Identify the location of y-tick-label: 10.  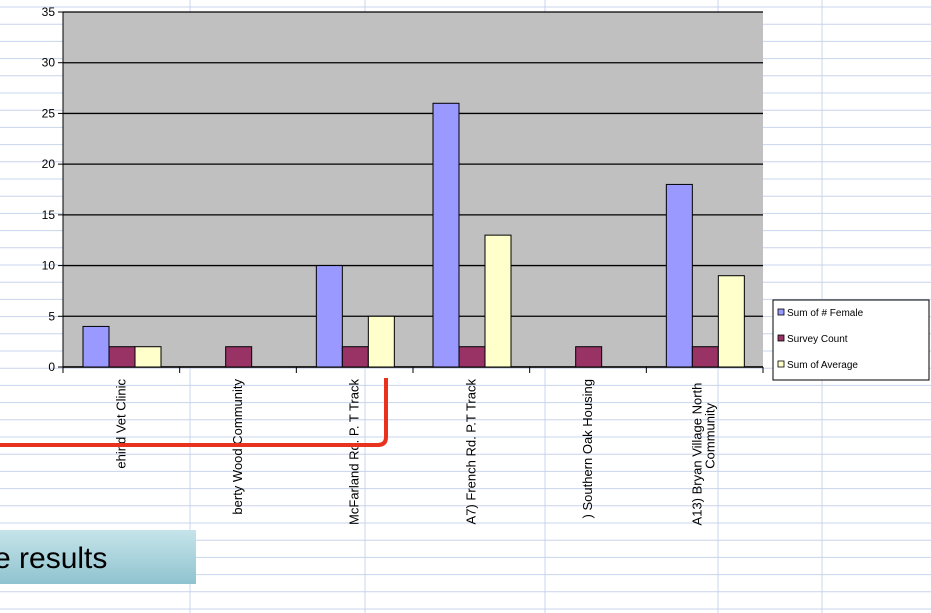
(49, 266).